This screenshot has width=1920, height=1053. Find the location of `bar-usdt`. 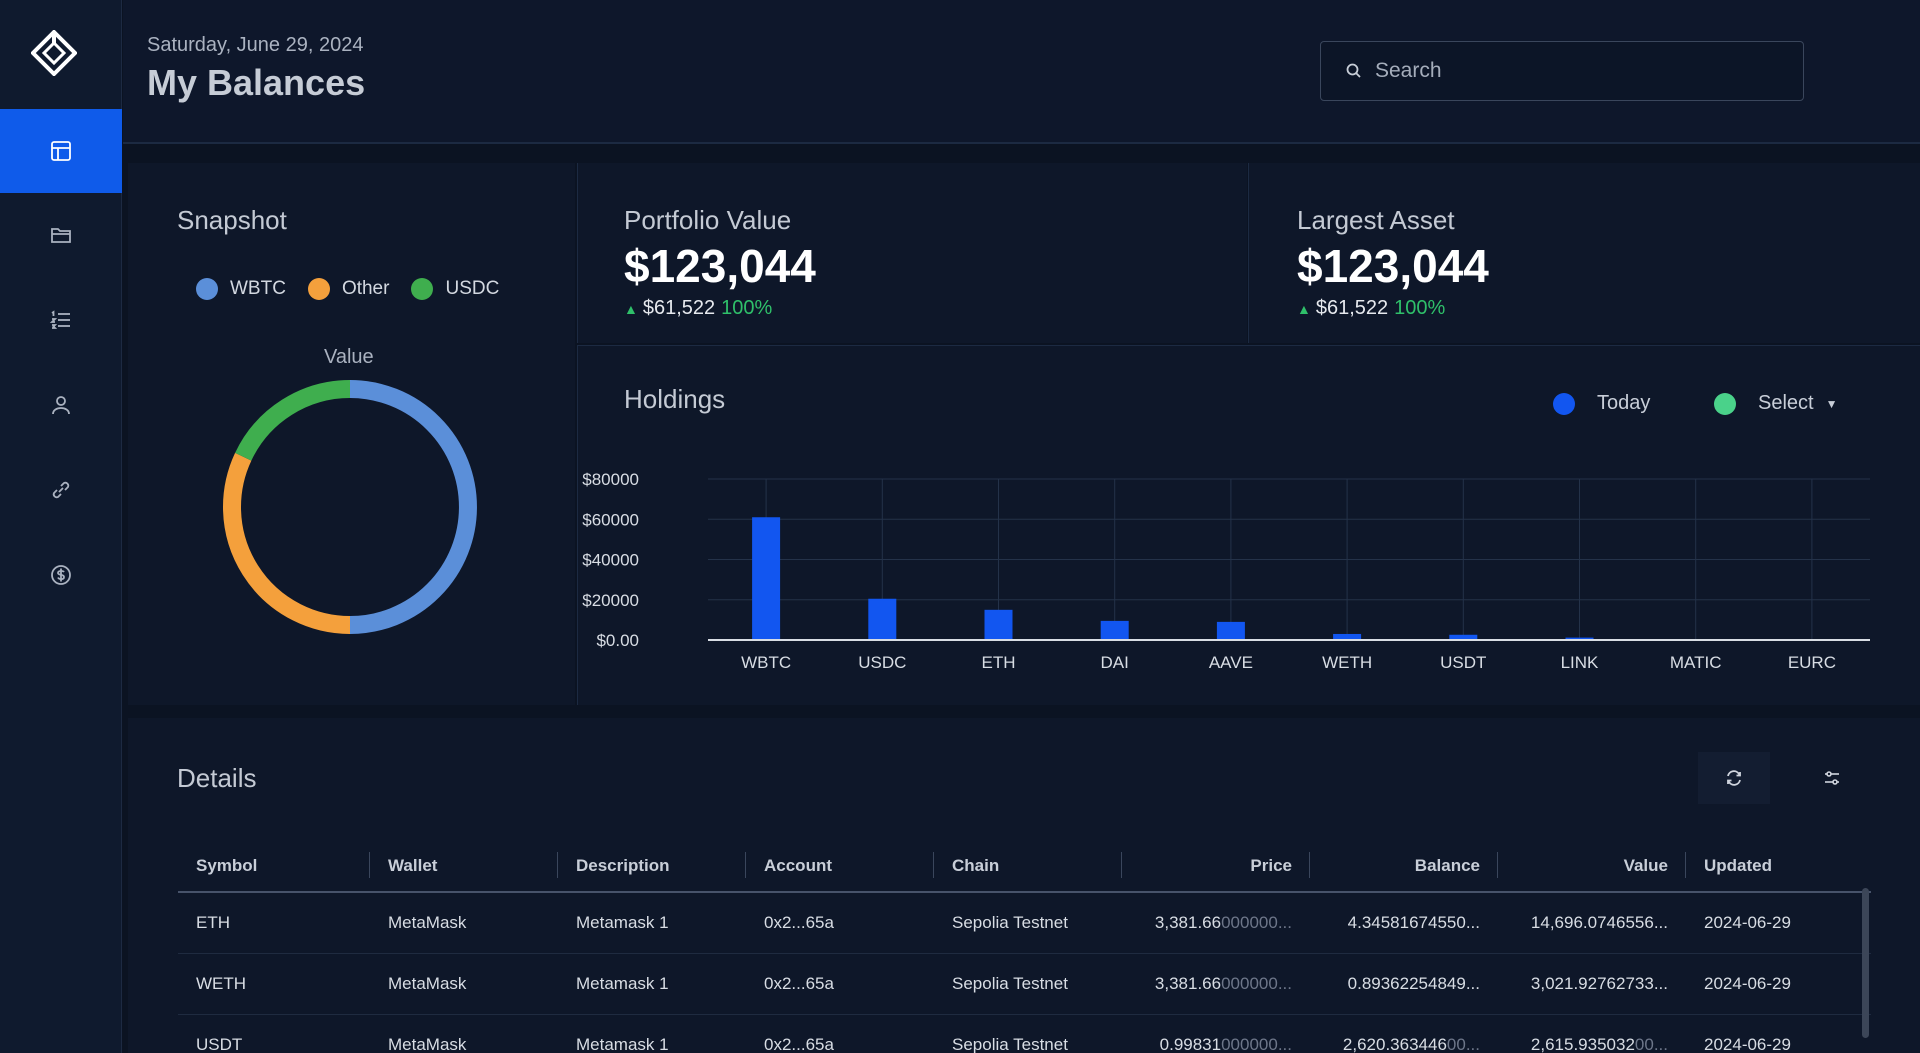

bar-usdt is located at coordinates (1463, 637).